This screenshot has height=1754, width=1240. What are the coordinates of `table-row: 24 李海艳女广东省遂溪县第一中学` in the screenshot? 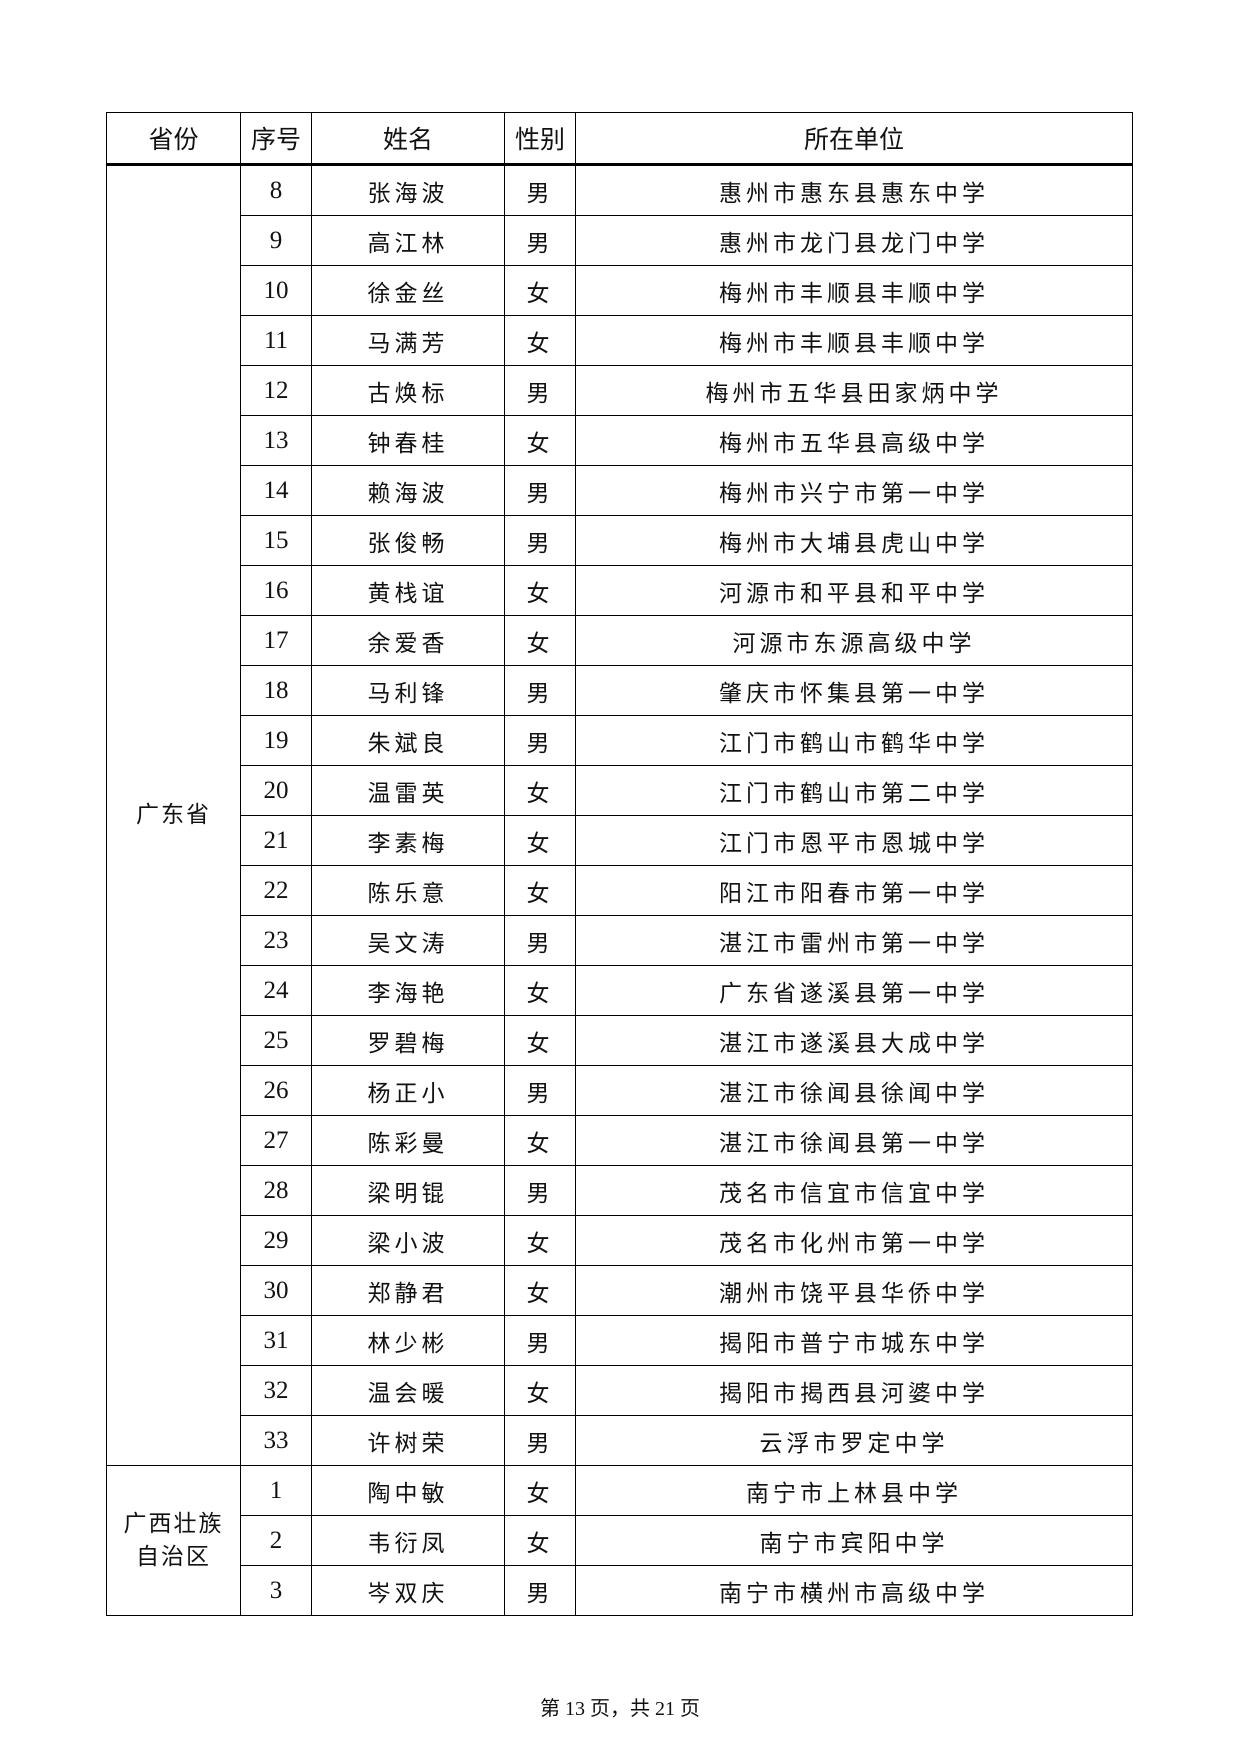 It's located at (620, 990).